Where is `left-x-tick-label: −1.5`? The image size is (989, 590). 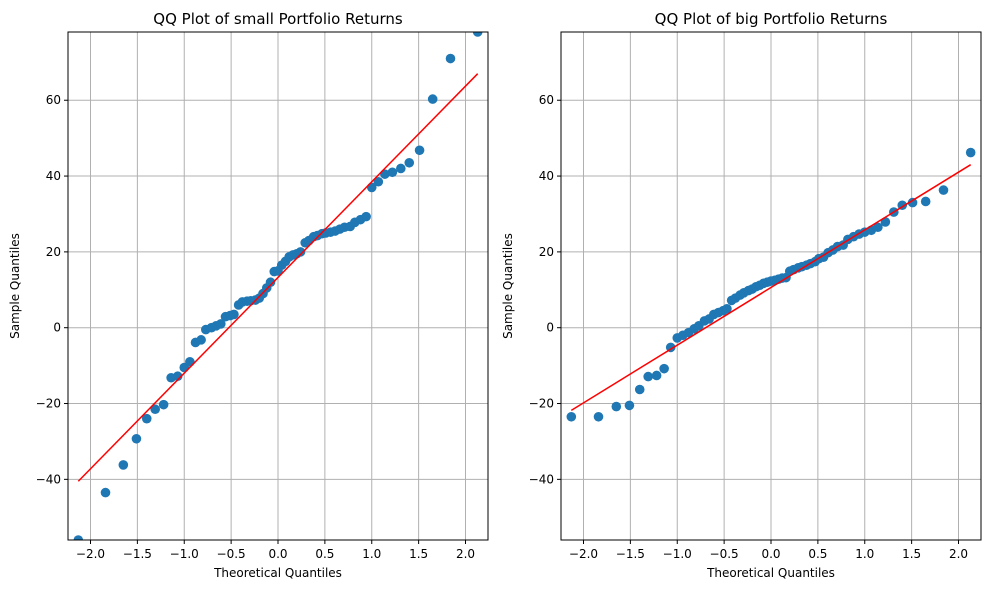 left-x-tick-label: −1.5 is located at coordinates (137, 554).